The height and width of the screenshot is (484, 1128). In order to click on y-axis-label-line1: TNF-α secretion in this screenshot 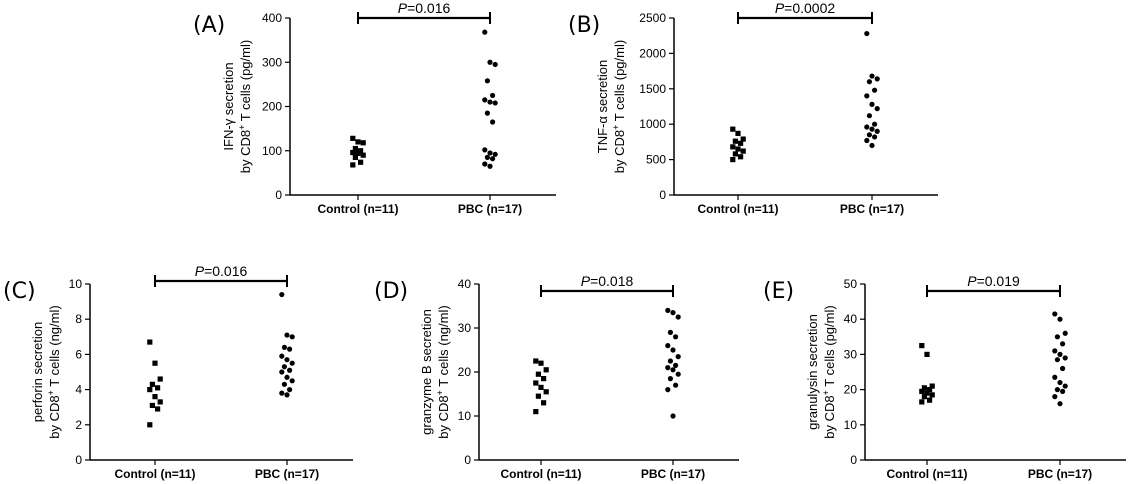, I will do `click(602, 106)`.